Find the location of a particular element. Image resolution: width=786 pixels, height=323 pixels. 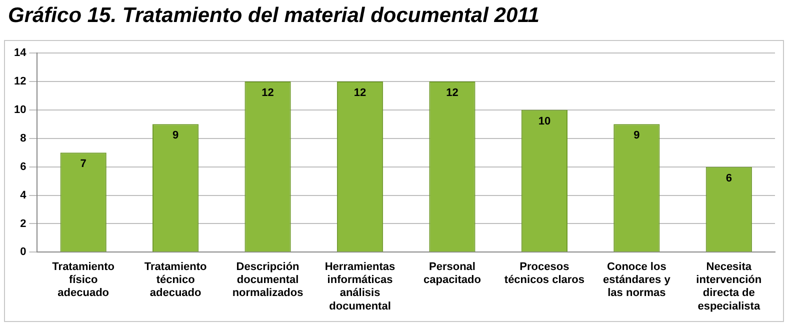

y-tick-label: 10 is located at coordinates (20, 110).